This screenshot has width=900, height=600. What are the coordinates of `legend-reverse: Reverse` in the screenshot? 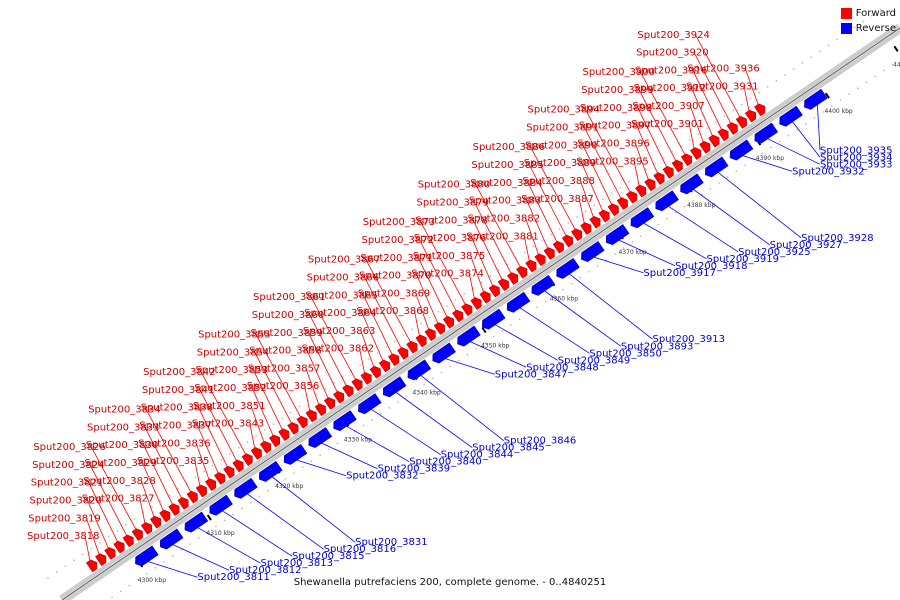 It's located at (868, 28).